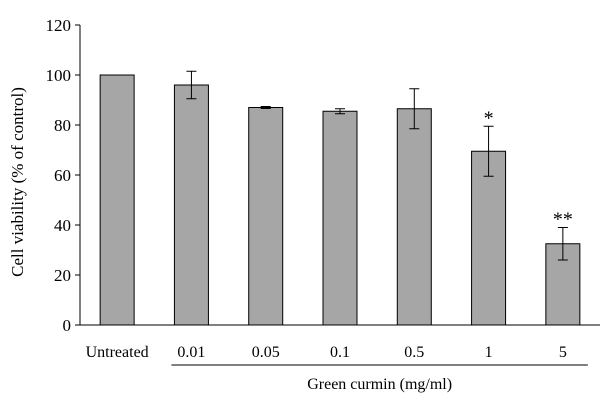 Image resolution: width=614 pixels, height=394 pixels. What do you see at coordinates (489, 118) in the screenshot?
I see `significance-marker: *` at bounding box center [489, 118].